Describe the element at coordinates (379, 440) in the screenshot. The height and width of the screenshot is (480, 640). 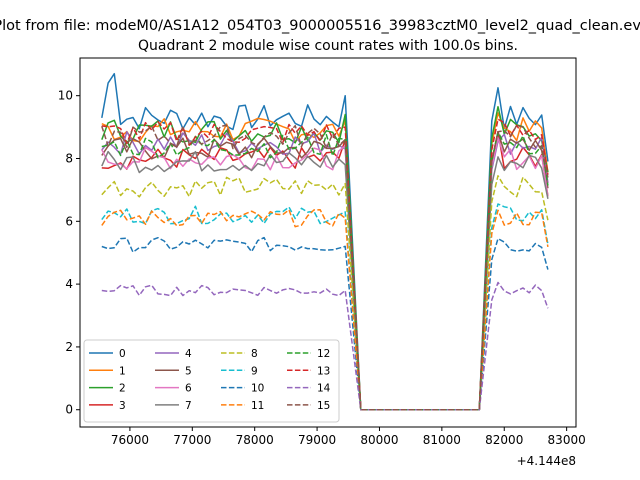
I see `x-tick-label: 80000` at that location.